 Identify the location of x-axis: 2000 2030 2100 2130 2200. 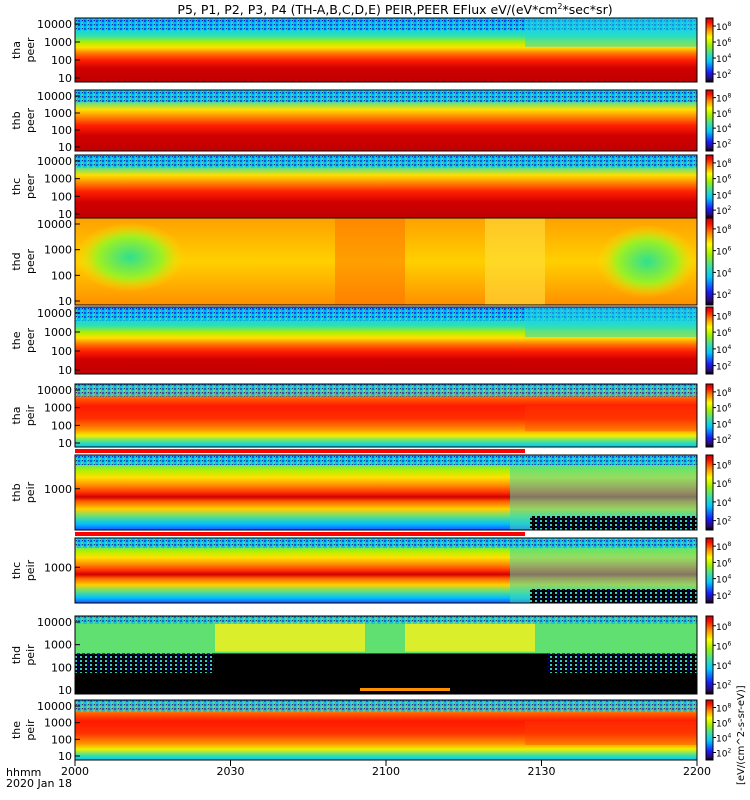
(386, 769).